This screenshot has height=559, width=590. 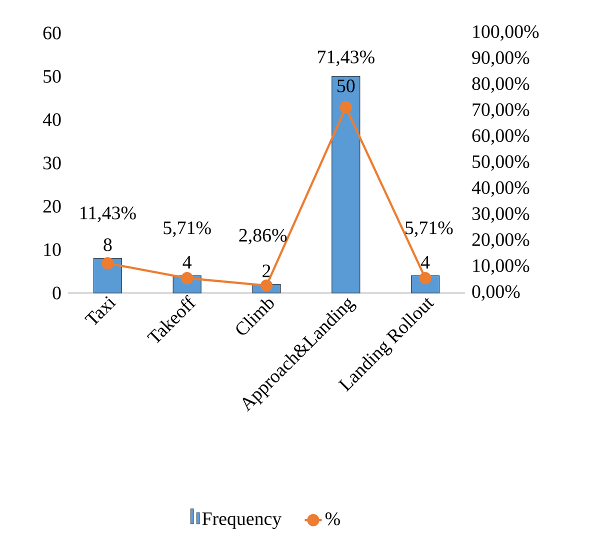 I want to click on y-tick-label: 60, so click(x=52, y=33).